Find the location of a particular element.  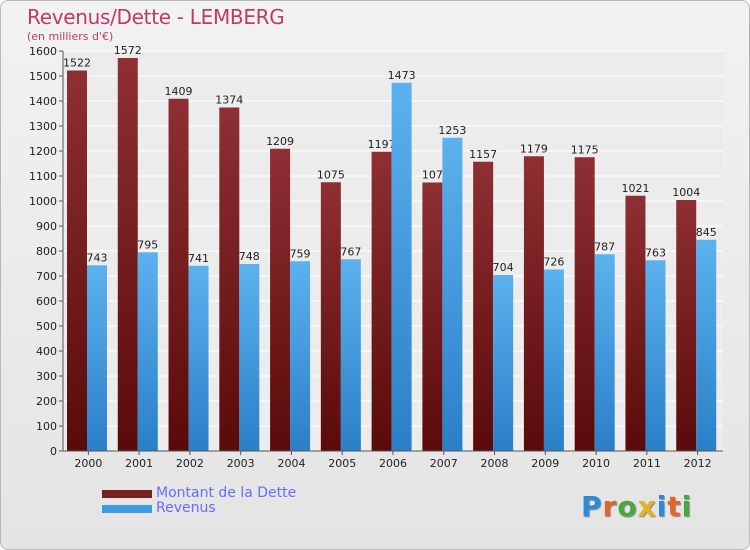

chart-title: Revenus/Dette - LEMBERG is located at coordinates (156, 17).